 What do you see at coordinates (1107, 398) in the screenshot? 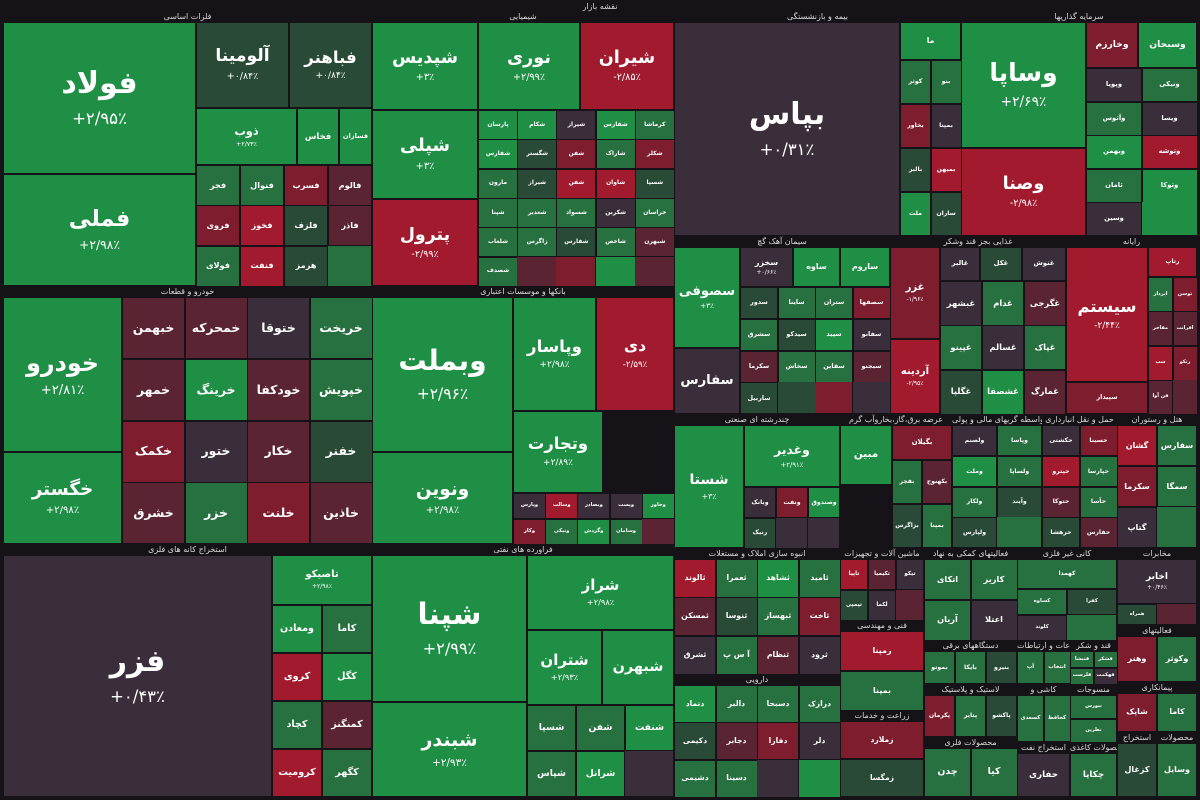
I see `stock-tile: سپیدار` at bounding box center [1107, 398].